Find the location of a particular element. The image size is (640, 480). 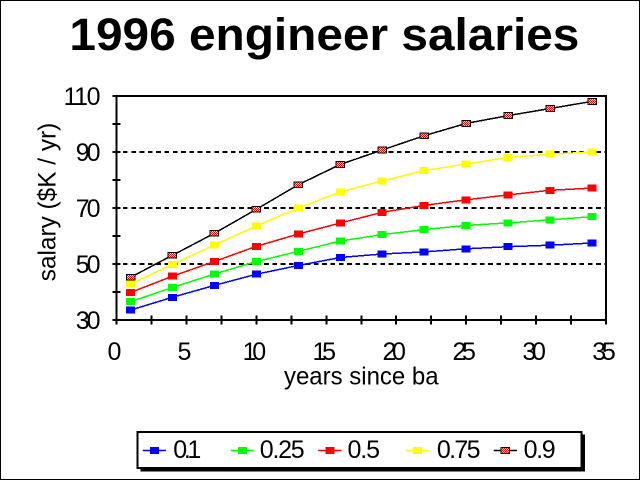

svg-text: 90 is located at coordinates (88, 153).